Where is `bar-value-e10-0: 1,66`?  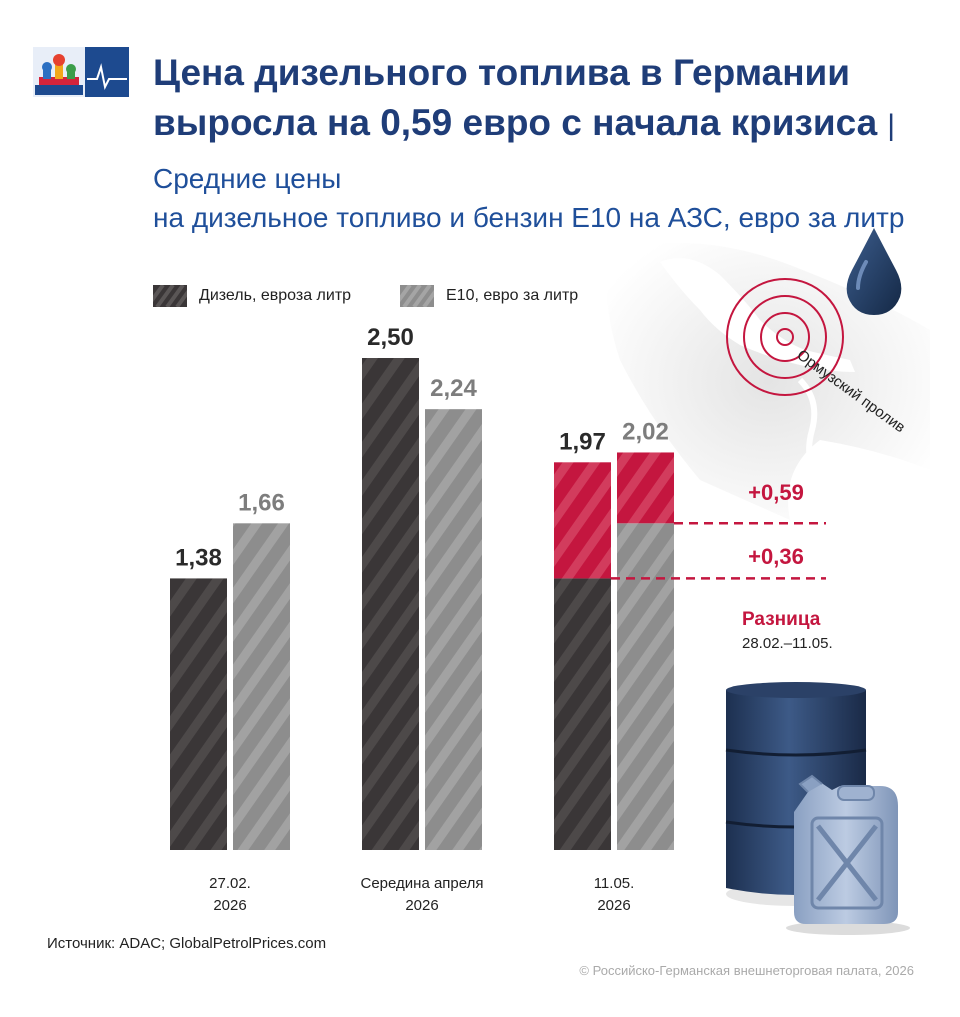 bar-value-e10-0: 1,66 is located at coordinates (261, 502).